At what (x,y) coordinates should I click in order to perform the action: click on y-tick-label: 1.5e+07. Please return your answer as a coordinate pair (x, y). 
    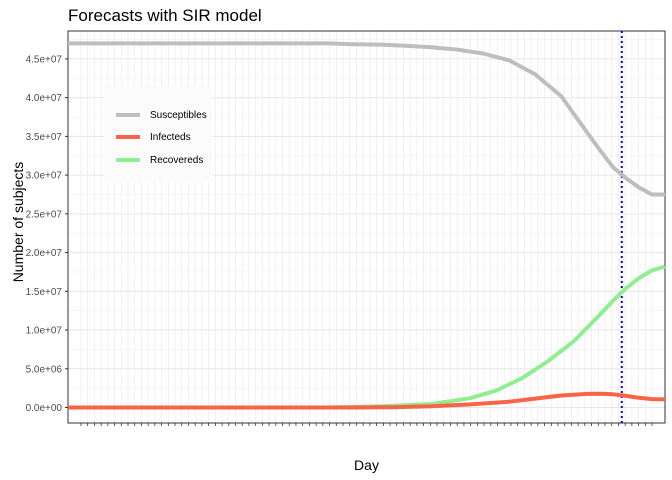
    Looking at the image, I should click on (44, 292).